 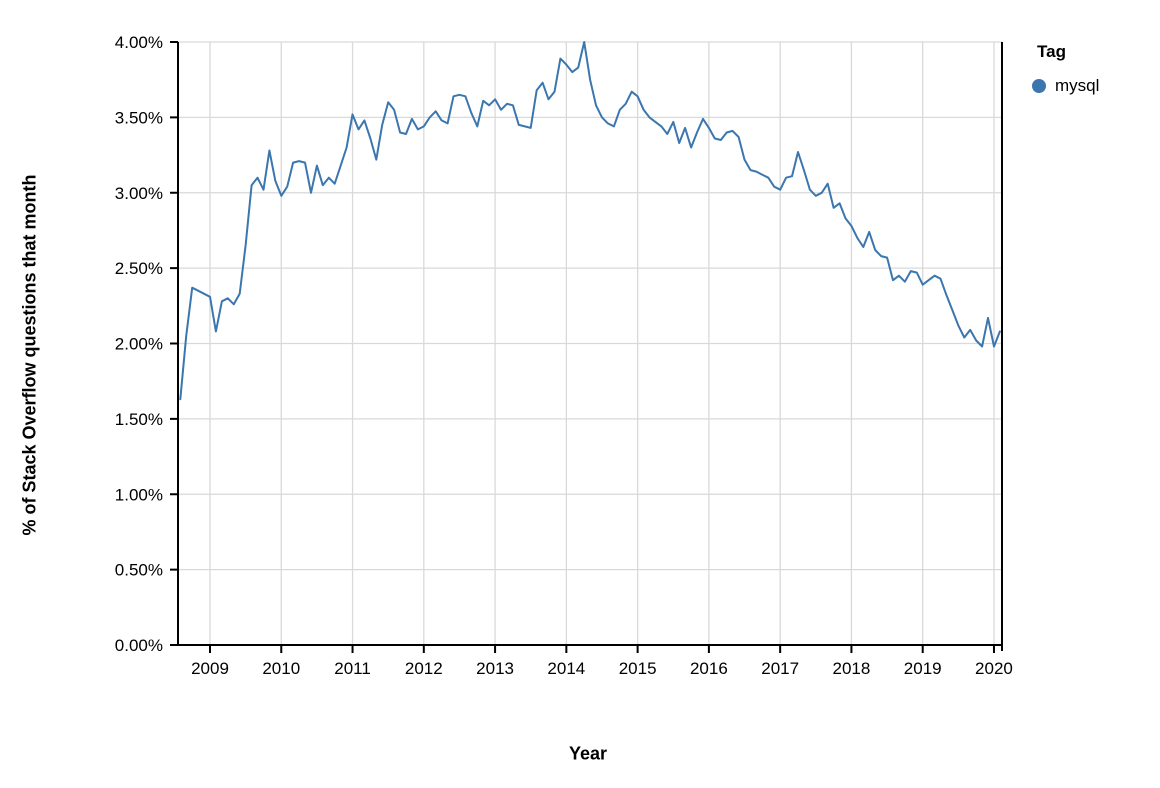 What do you see at coordinates (709, 668) in the screenshot?
I see `x-axis-tick-label: 2016` at bounding box center [709, 668].